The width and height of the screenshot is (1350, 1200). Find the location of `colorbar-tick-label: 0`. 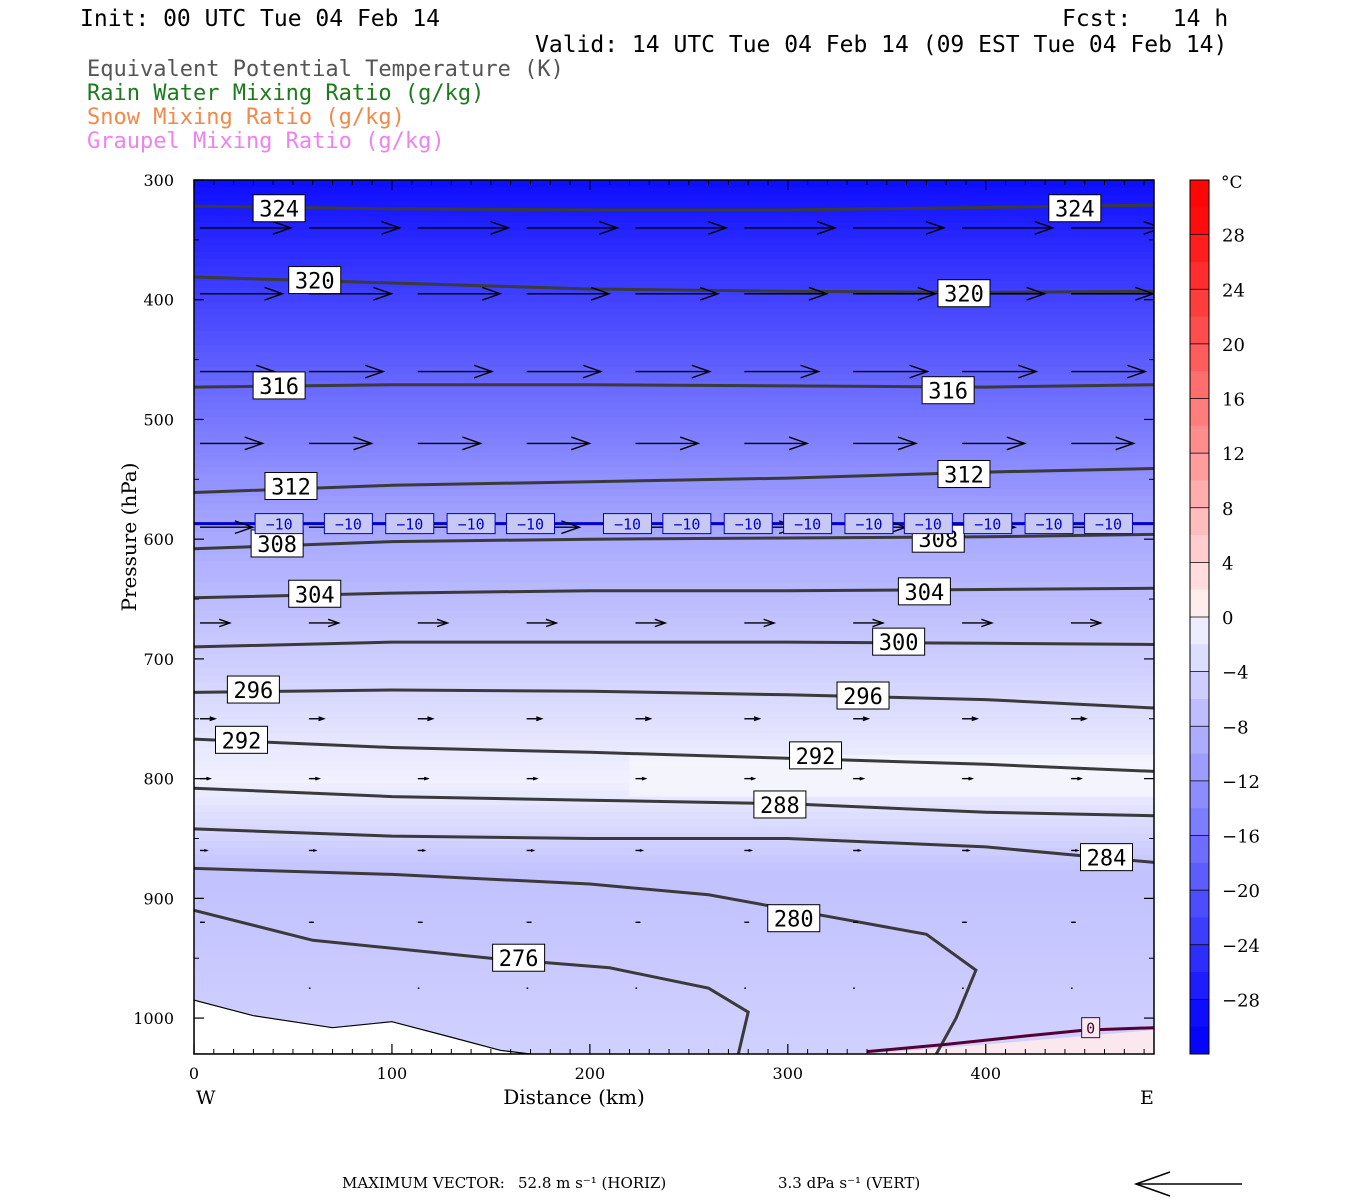

colorbar-tick-label: 0 is located at coordinates (1227, 618).